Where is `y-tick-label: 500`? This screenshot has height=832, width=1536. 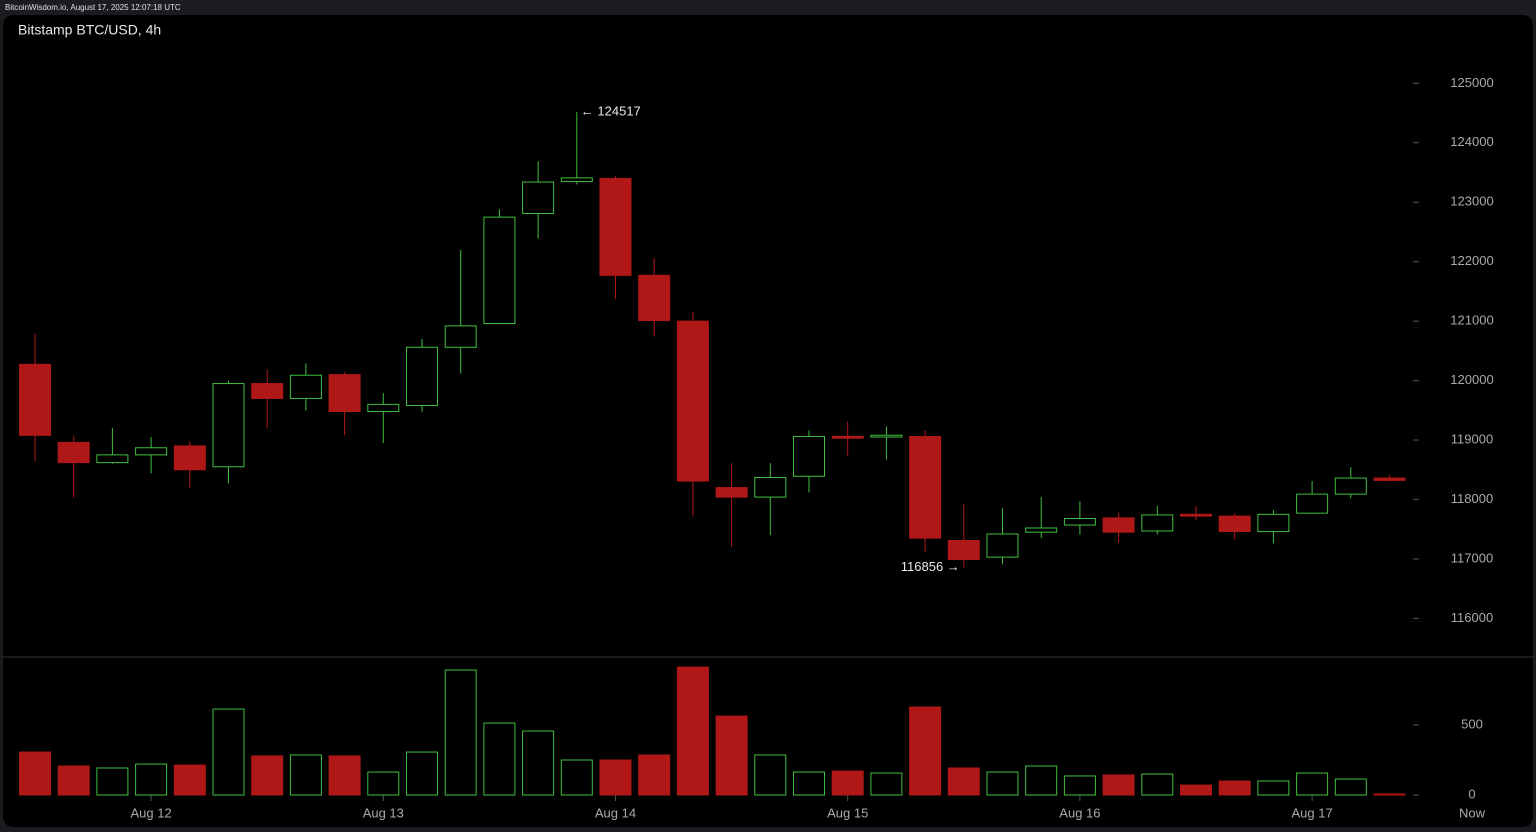 y-tick-label: 500 is located at coordinates (1472, 723).